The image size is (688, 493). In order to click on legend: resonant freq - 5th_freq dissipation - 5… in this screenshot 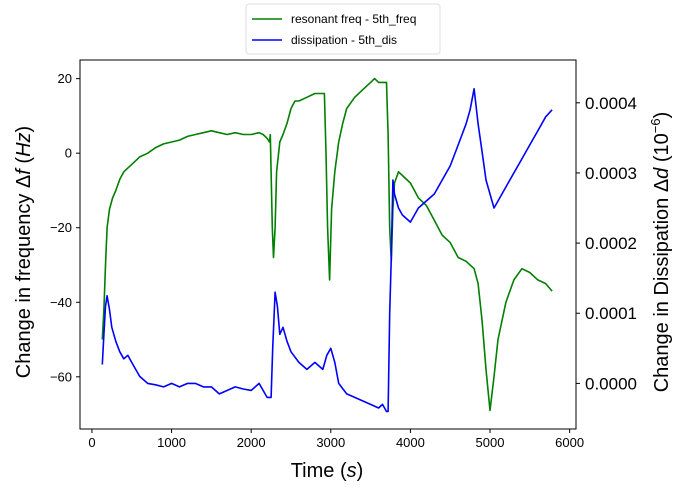, I will do `click(343, 29)`.